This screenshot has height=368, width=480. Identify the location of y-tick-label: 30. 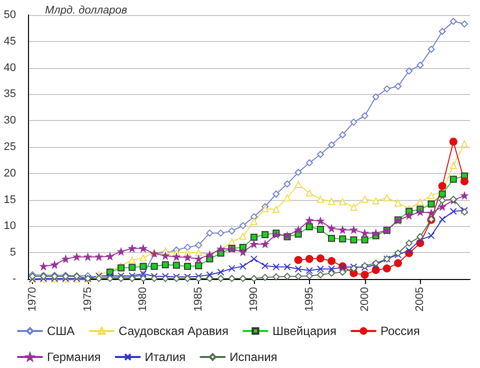
(10, 120).